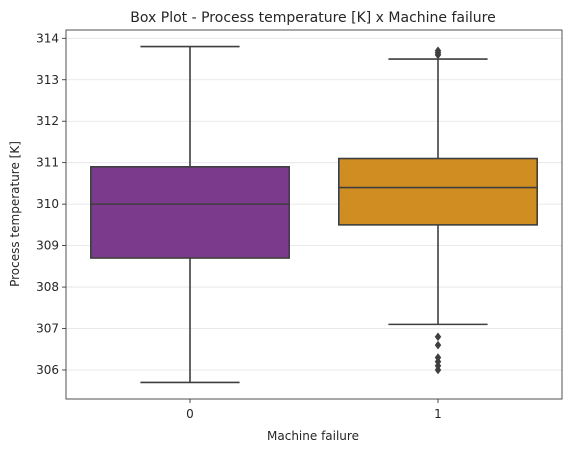  I want to click on x-tick-label: 1, so click(438, 414).